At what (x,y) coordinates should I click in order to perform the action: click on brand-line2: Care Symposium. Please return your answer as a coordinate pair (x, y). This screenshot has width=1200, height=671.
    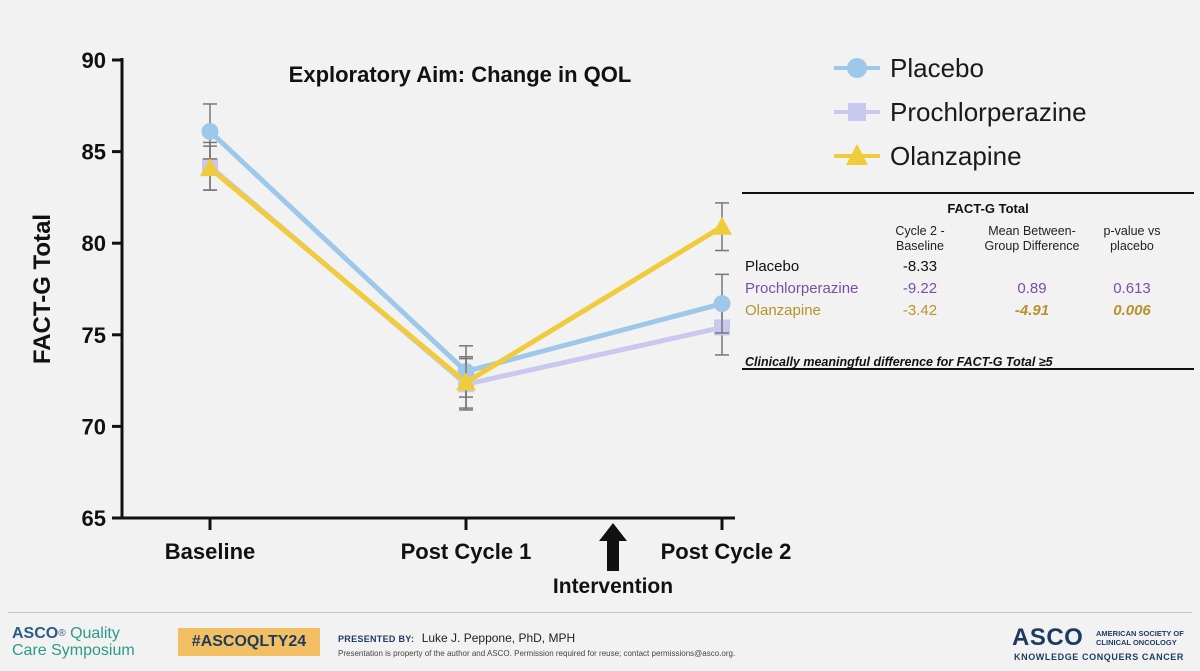
    Looking at the image, I should click on (73, 650).